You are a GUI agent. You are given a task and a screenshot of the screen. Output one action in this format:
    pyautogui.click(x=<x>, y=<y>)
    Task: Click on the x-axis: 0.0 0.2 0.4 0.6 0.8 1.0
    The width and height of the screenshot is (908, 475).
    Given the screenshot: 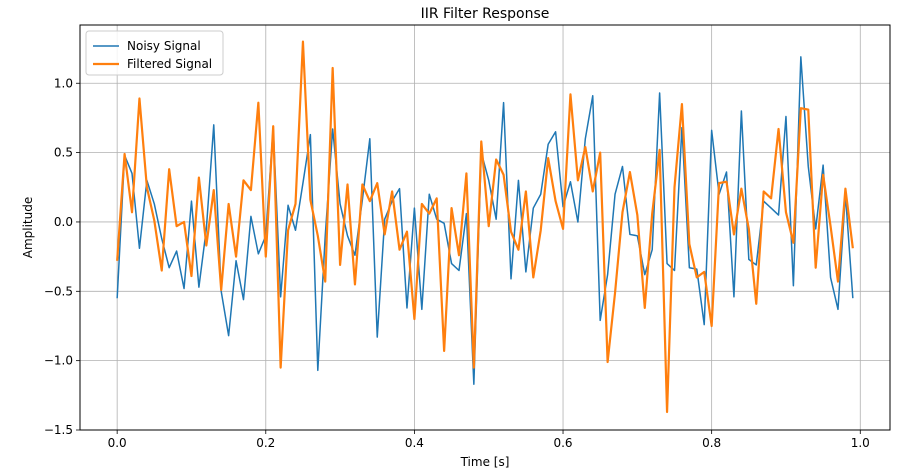 What is the action you would take?
    pyautogui.click(x=489, y=440)
    